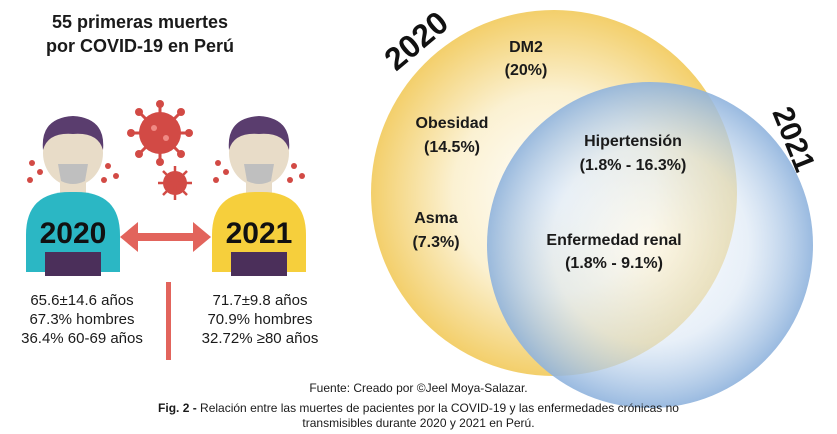 The width and height of the screenshot is (837, 434). I want to click on region-hipertension-value: (1.8% - 16.3%), so click(633, 165).